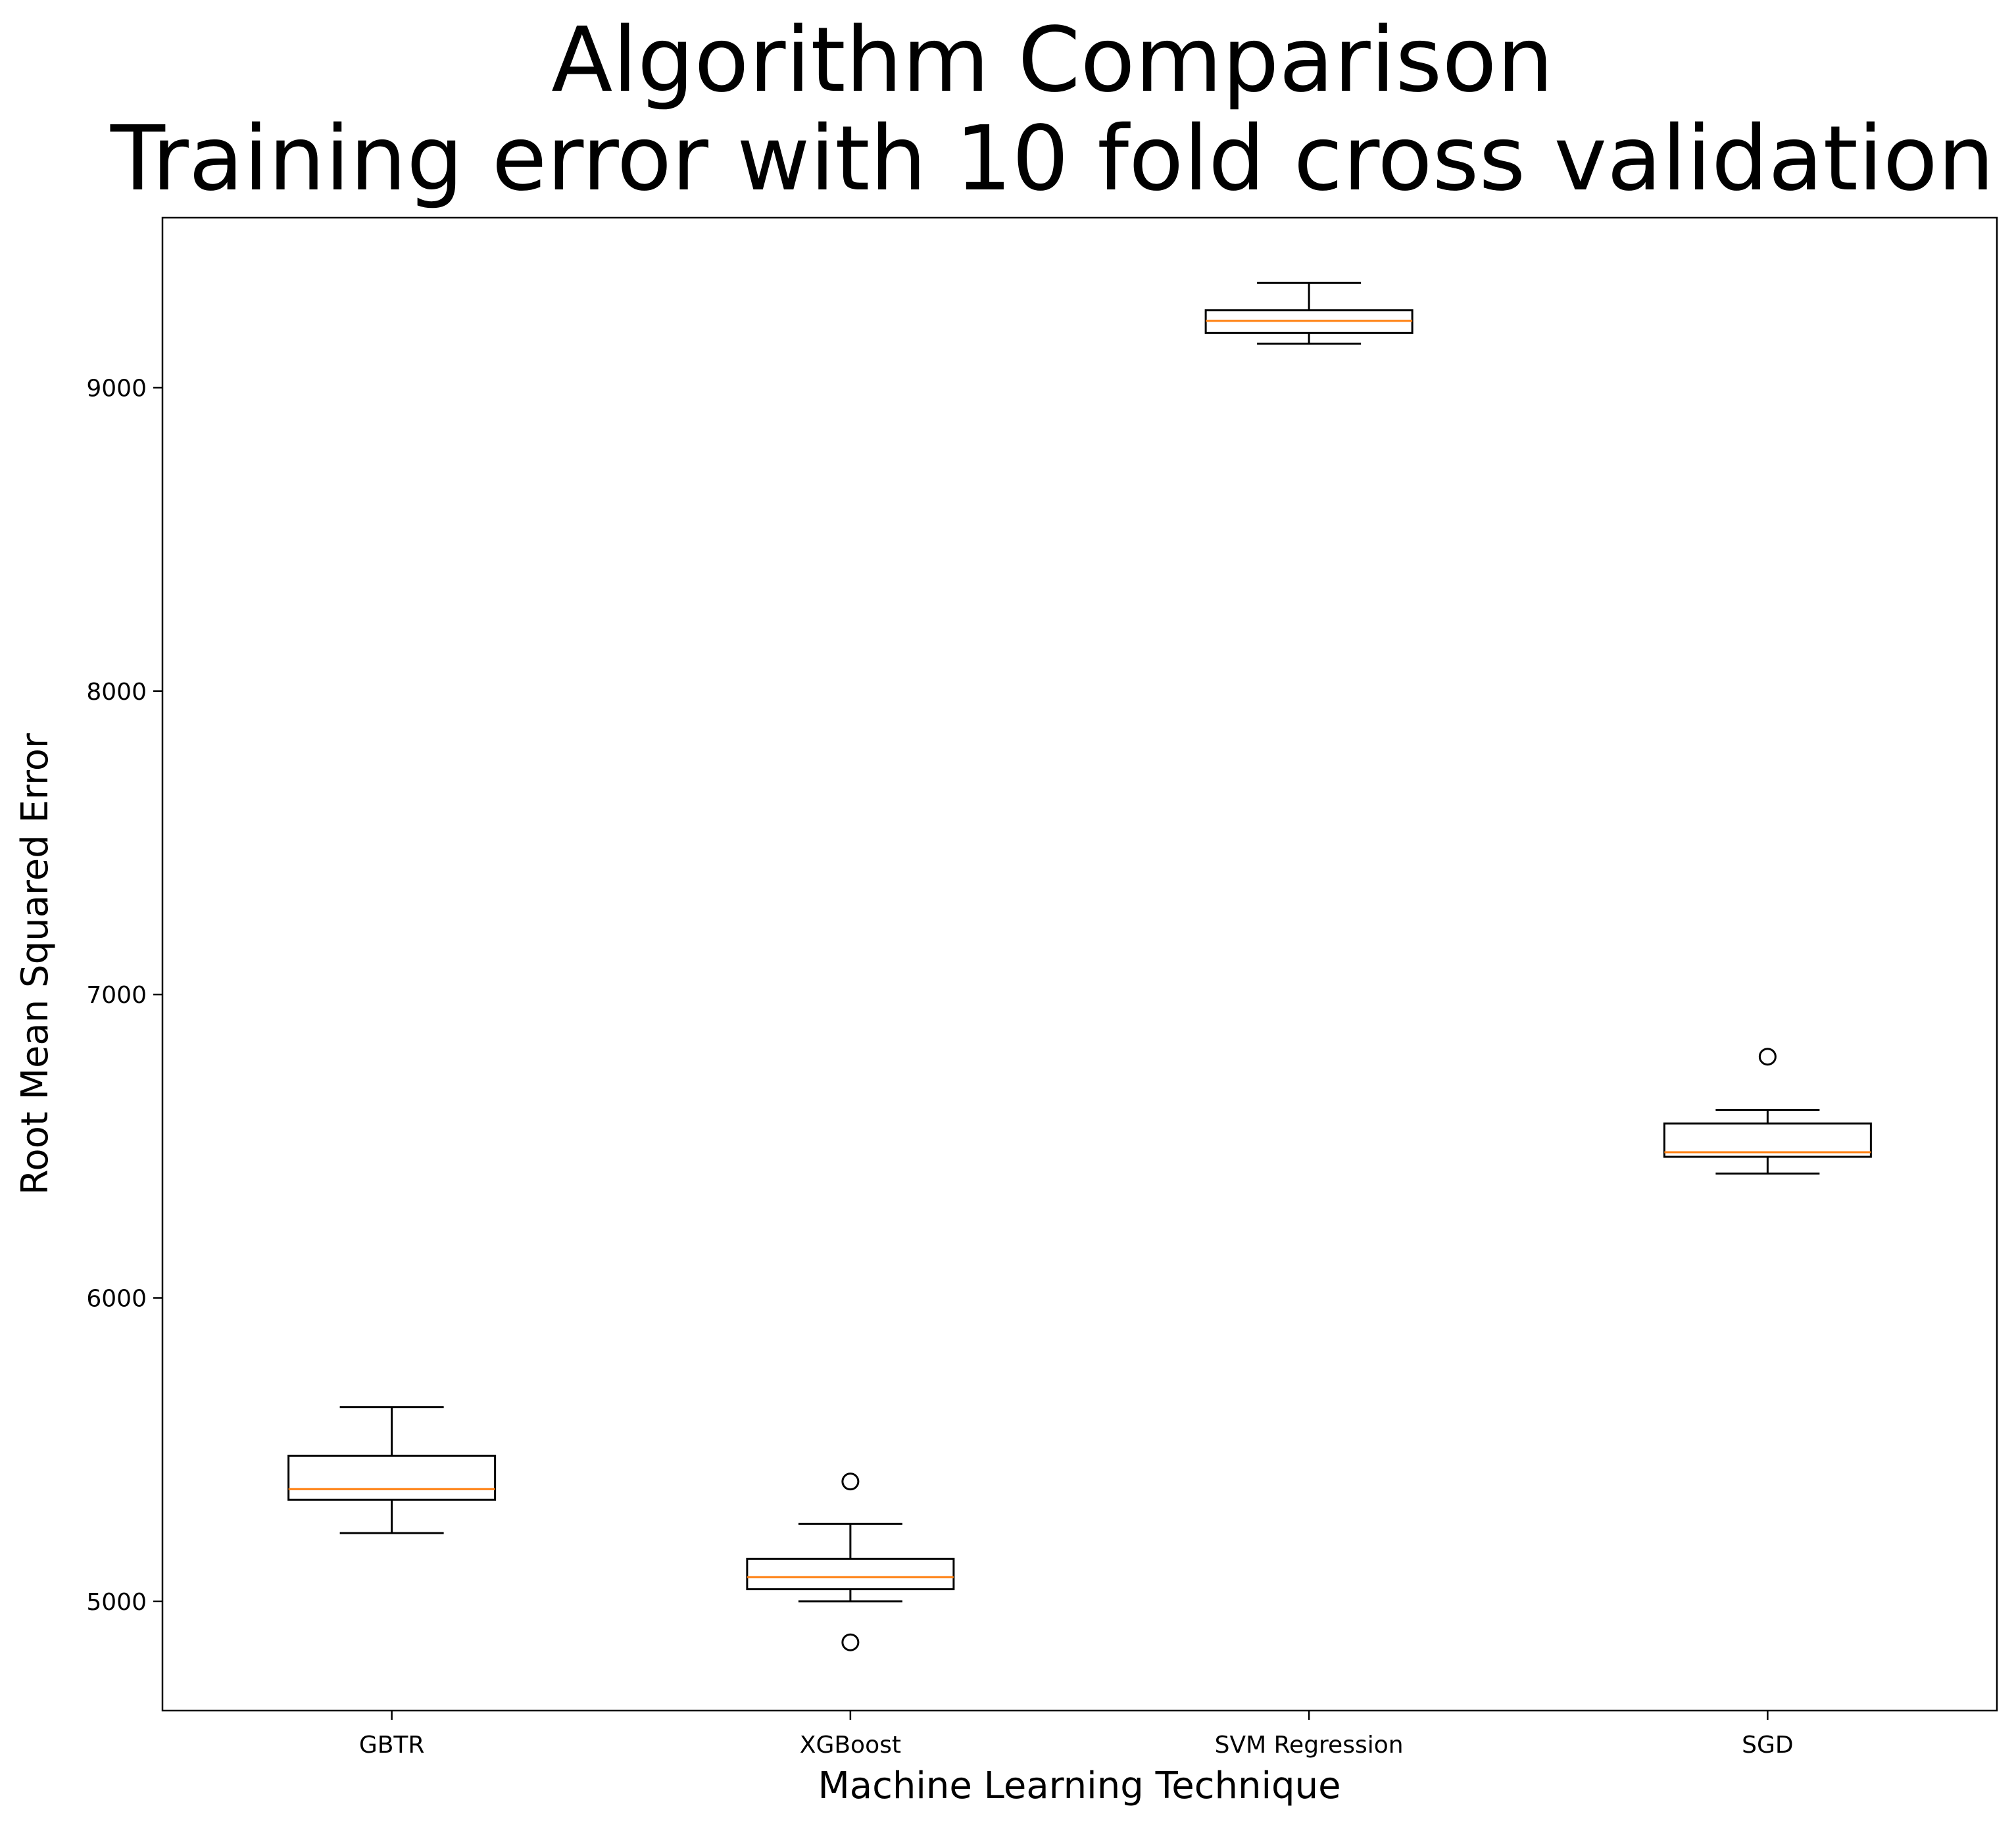 This screenshot has height=1827, width=2016. I want to click on x-axis: GBTR XGBoost SVM Regression SGD, so click(1076, 1735).